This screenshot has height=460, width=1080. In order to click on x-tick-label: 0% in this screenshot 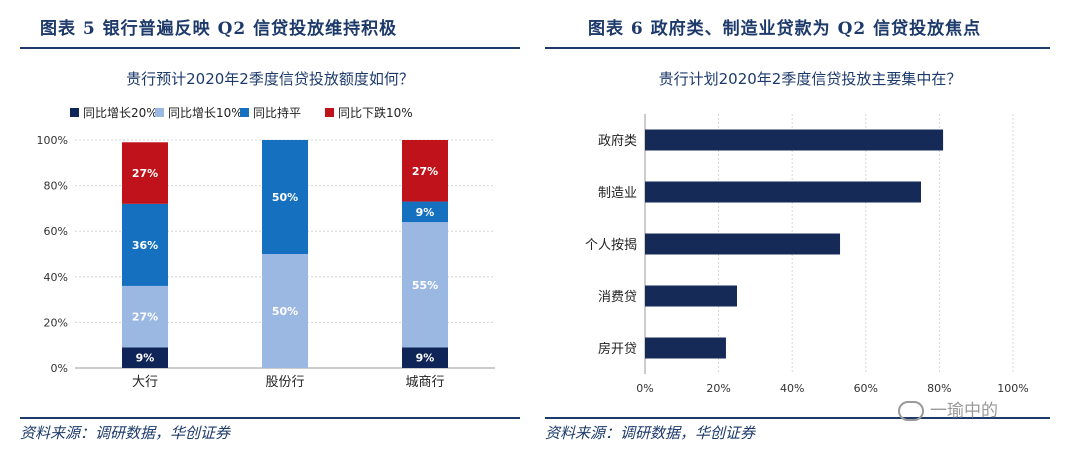, I will do `click(644, 388)`.